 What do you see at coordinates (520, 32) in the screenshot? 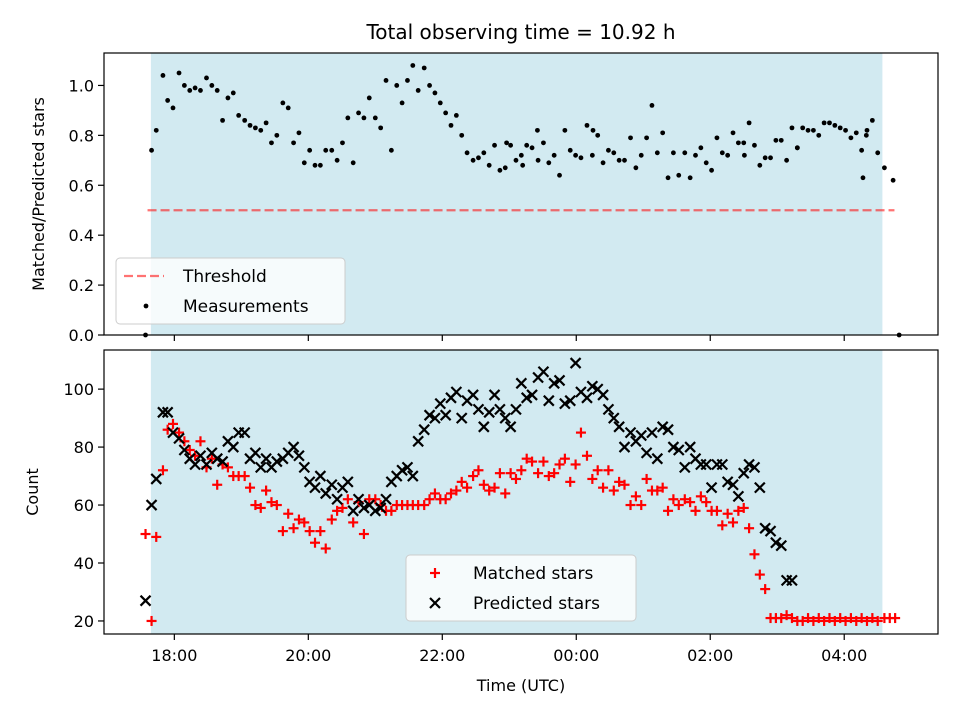
I see `chart-title: Total observing time = 10.92 h` at bounding box center [520, 32].